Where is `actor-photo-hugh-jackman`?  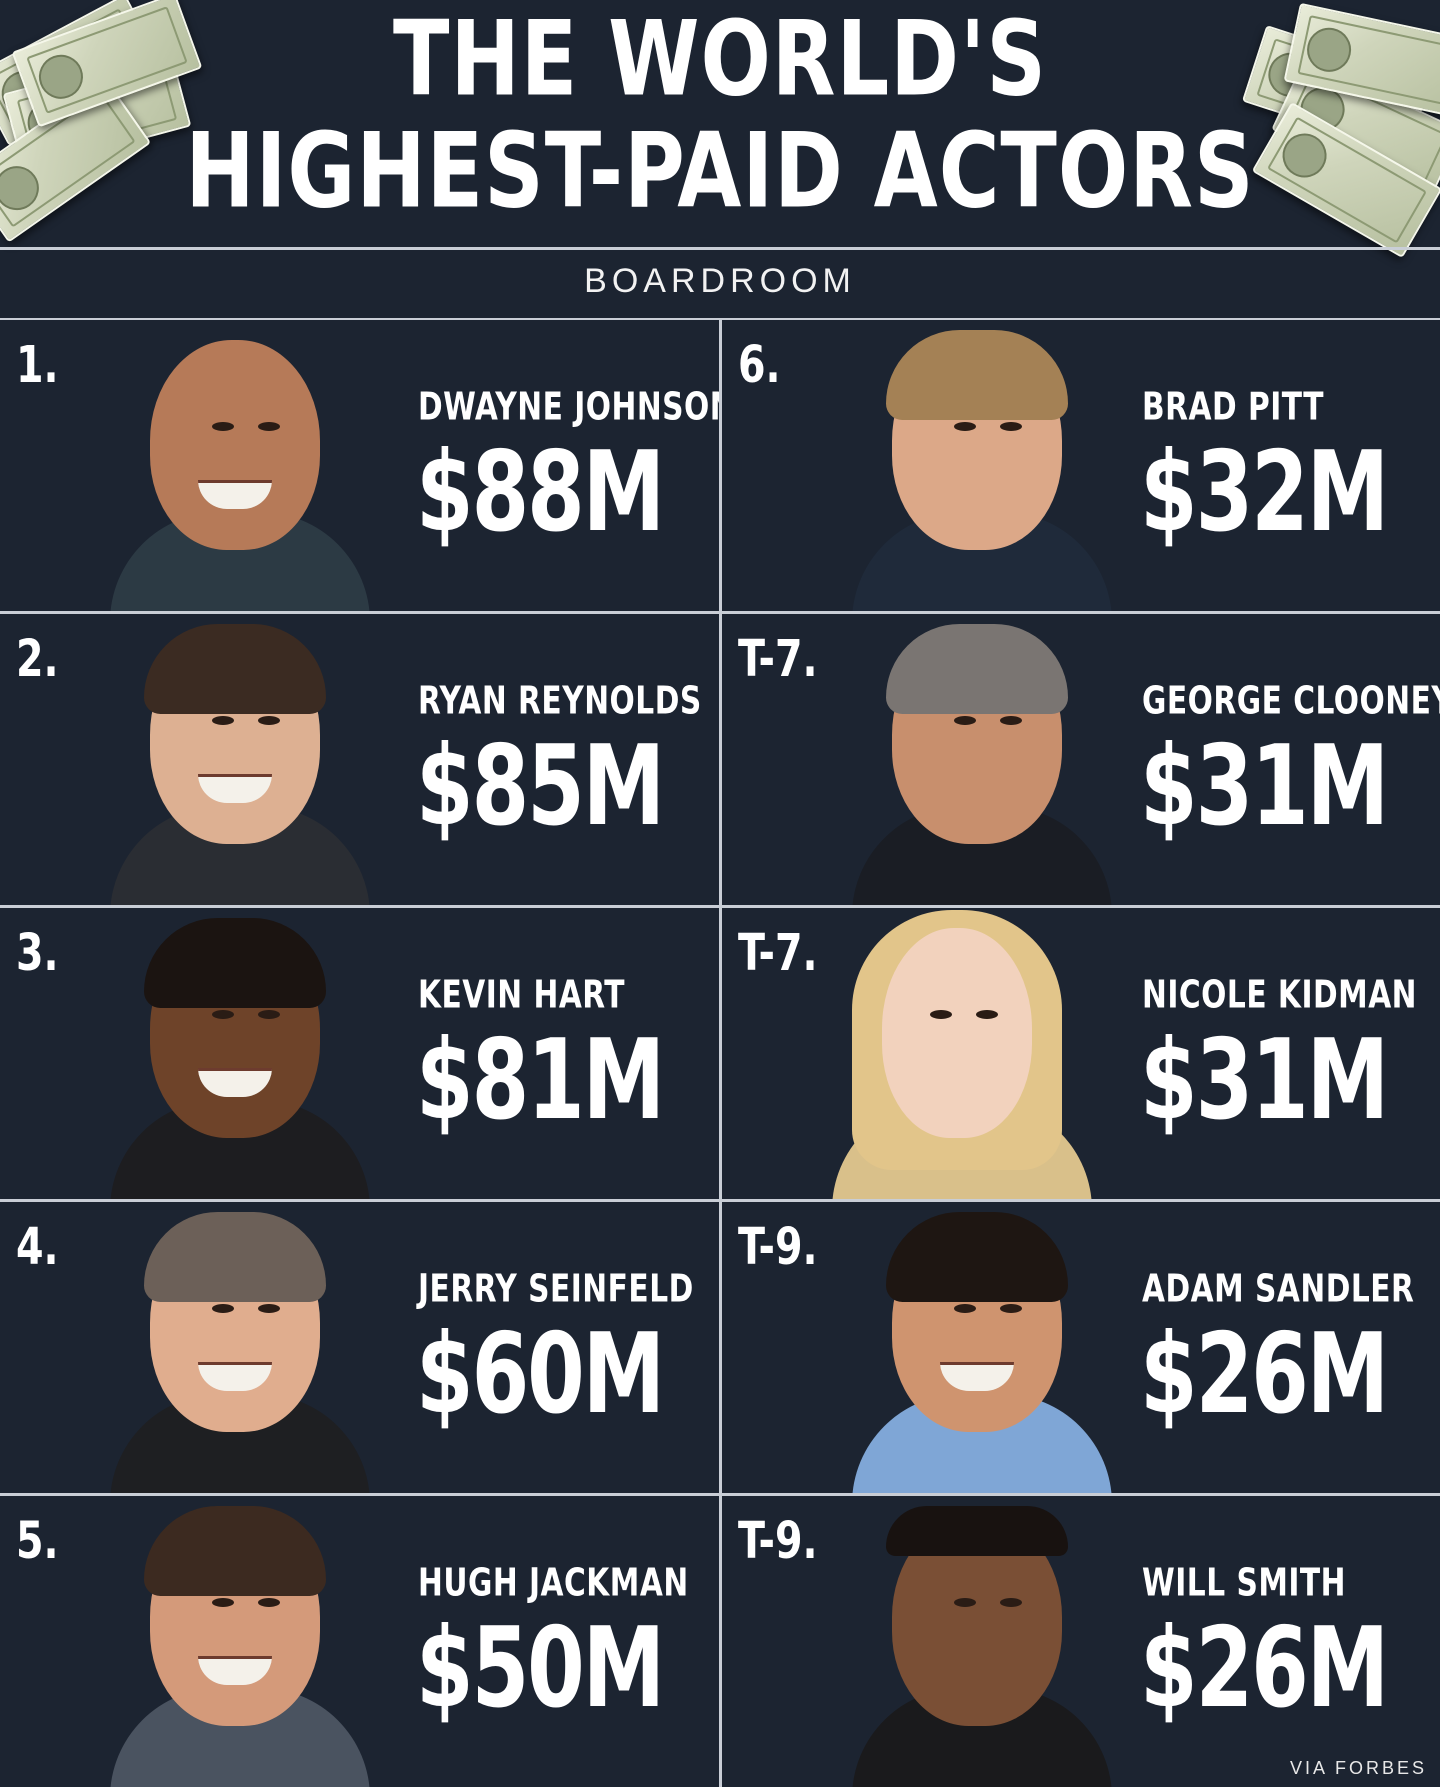
actor-photo-hugh-jackman is located at coordinates (240, 1641).